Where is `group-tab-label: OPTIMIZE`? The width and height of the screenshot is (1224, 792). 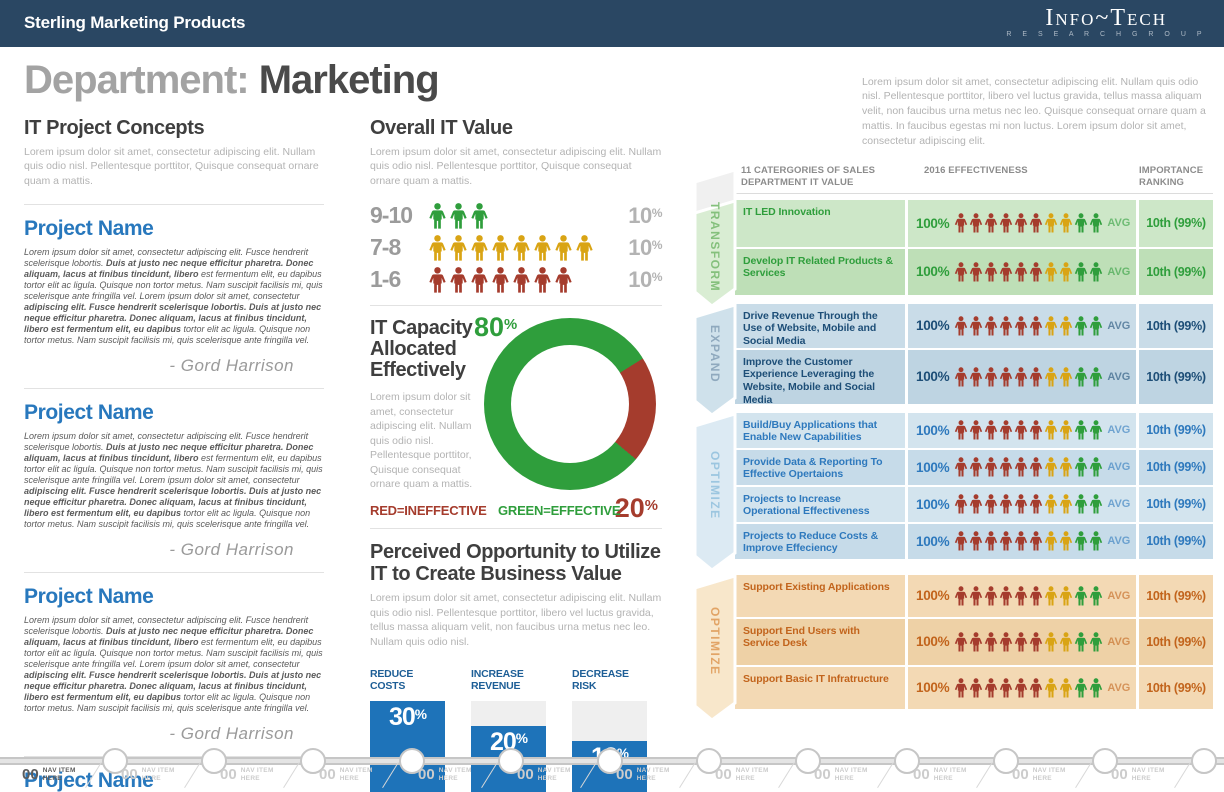
group-tab-label: OPTIMIZE is located at coordinates (715, 486).